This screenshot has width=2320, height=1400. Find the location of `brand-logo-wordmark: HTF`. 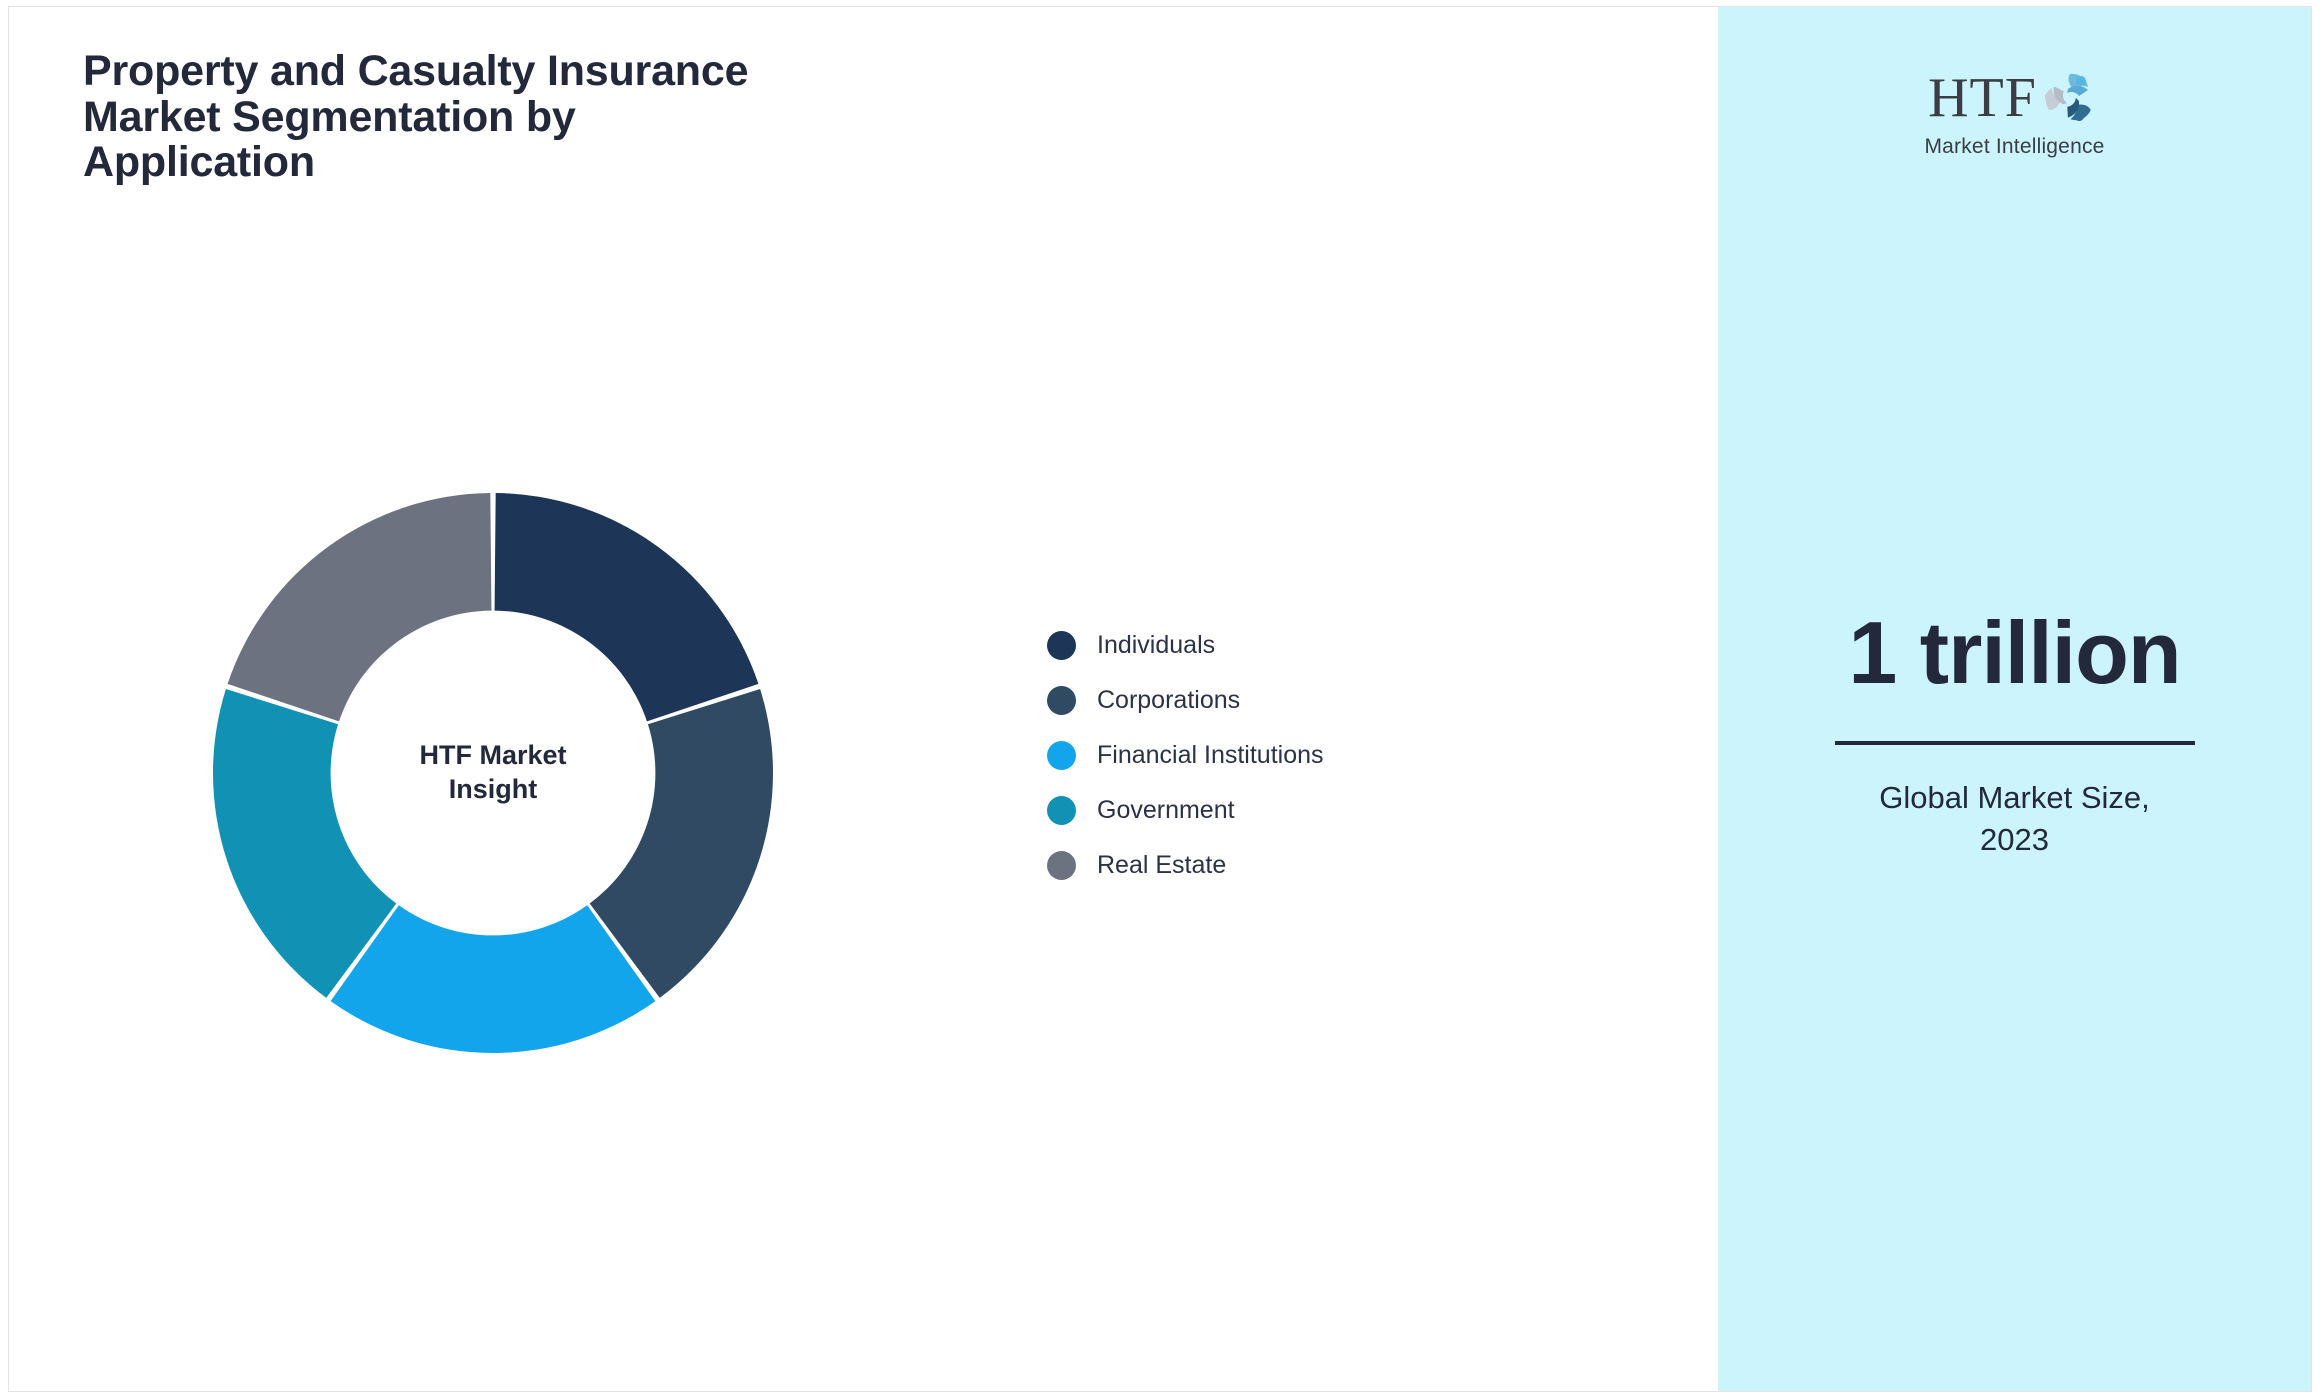

brand-logo-wordmark: HTF is located at coordinates (1982, 98).